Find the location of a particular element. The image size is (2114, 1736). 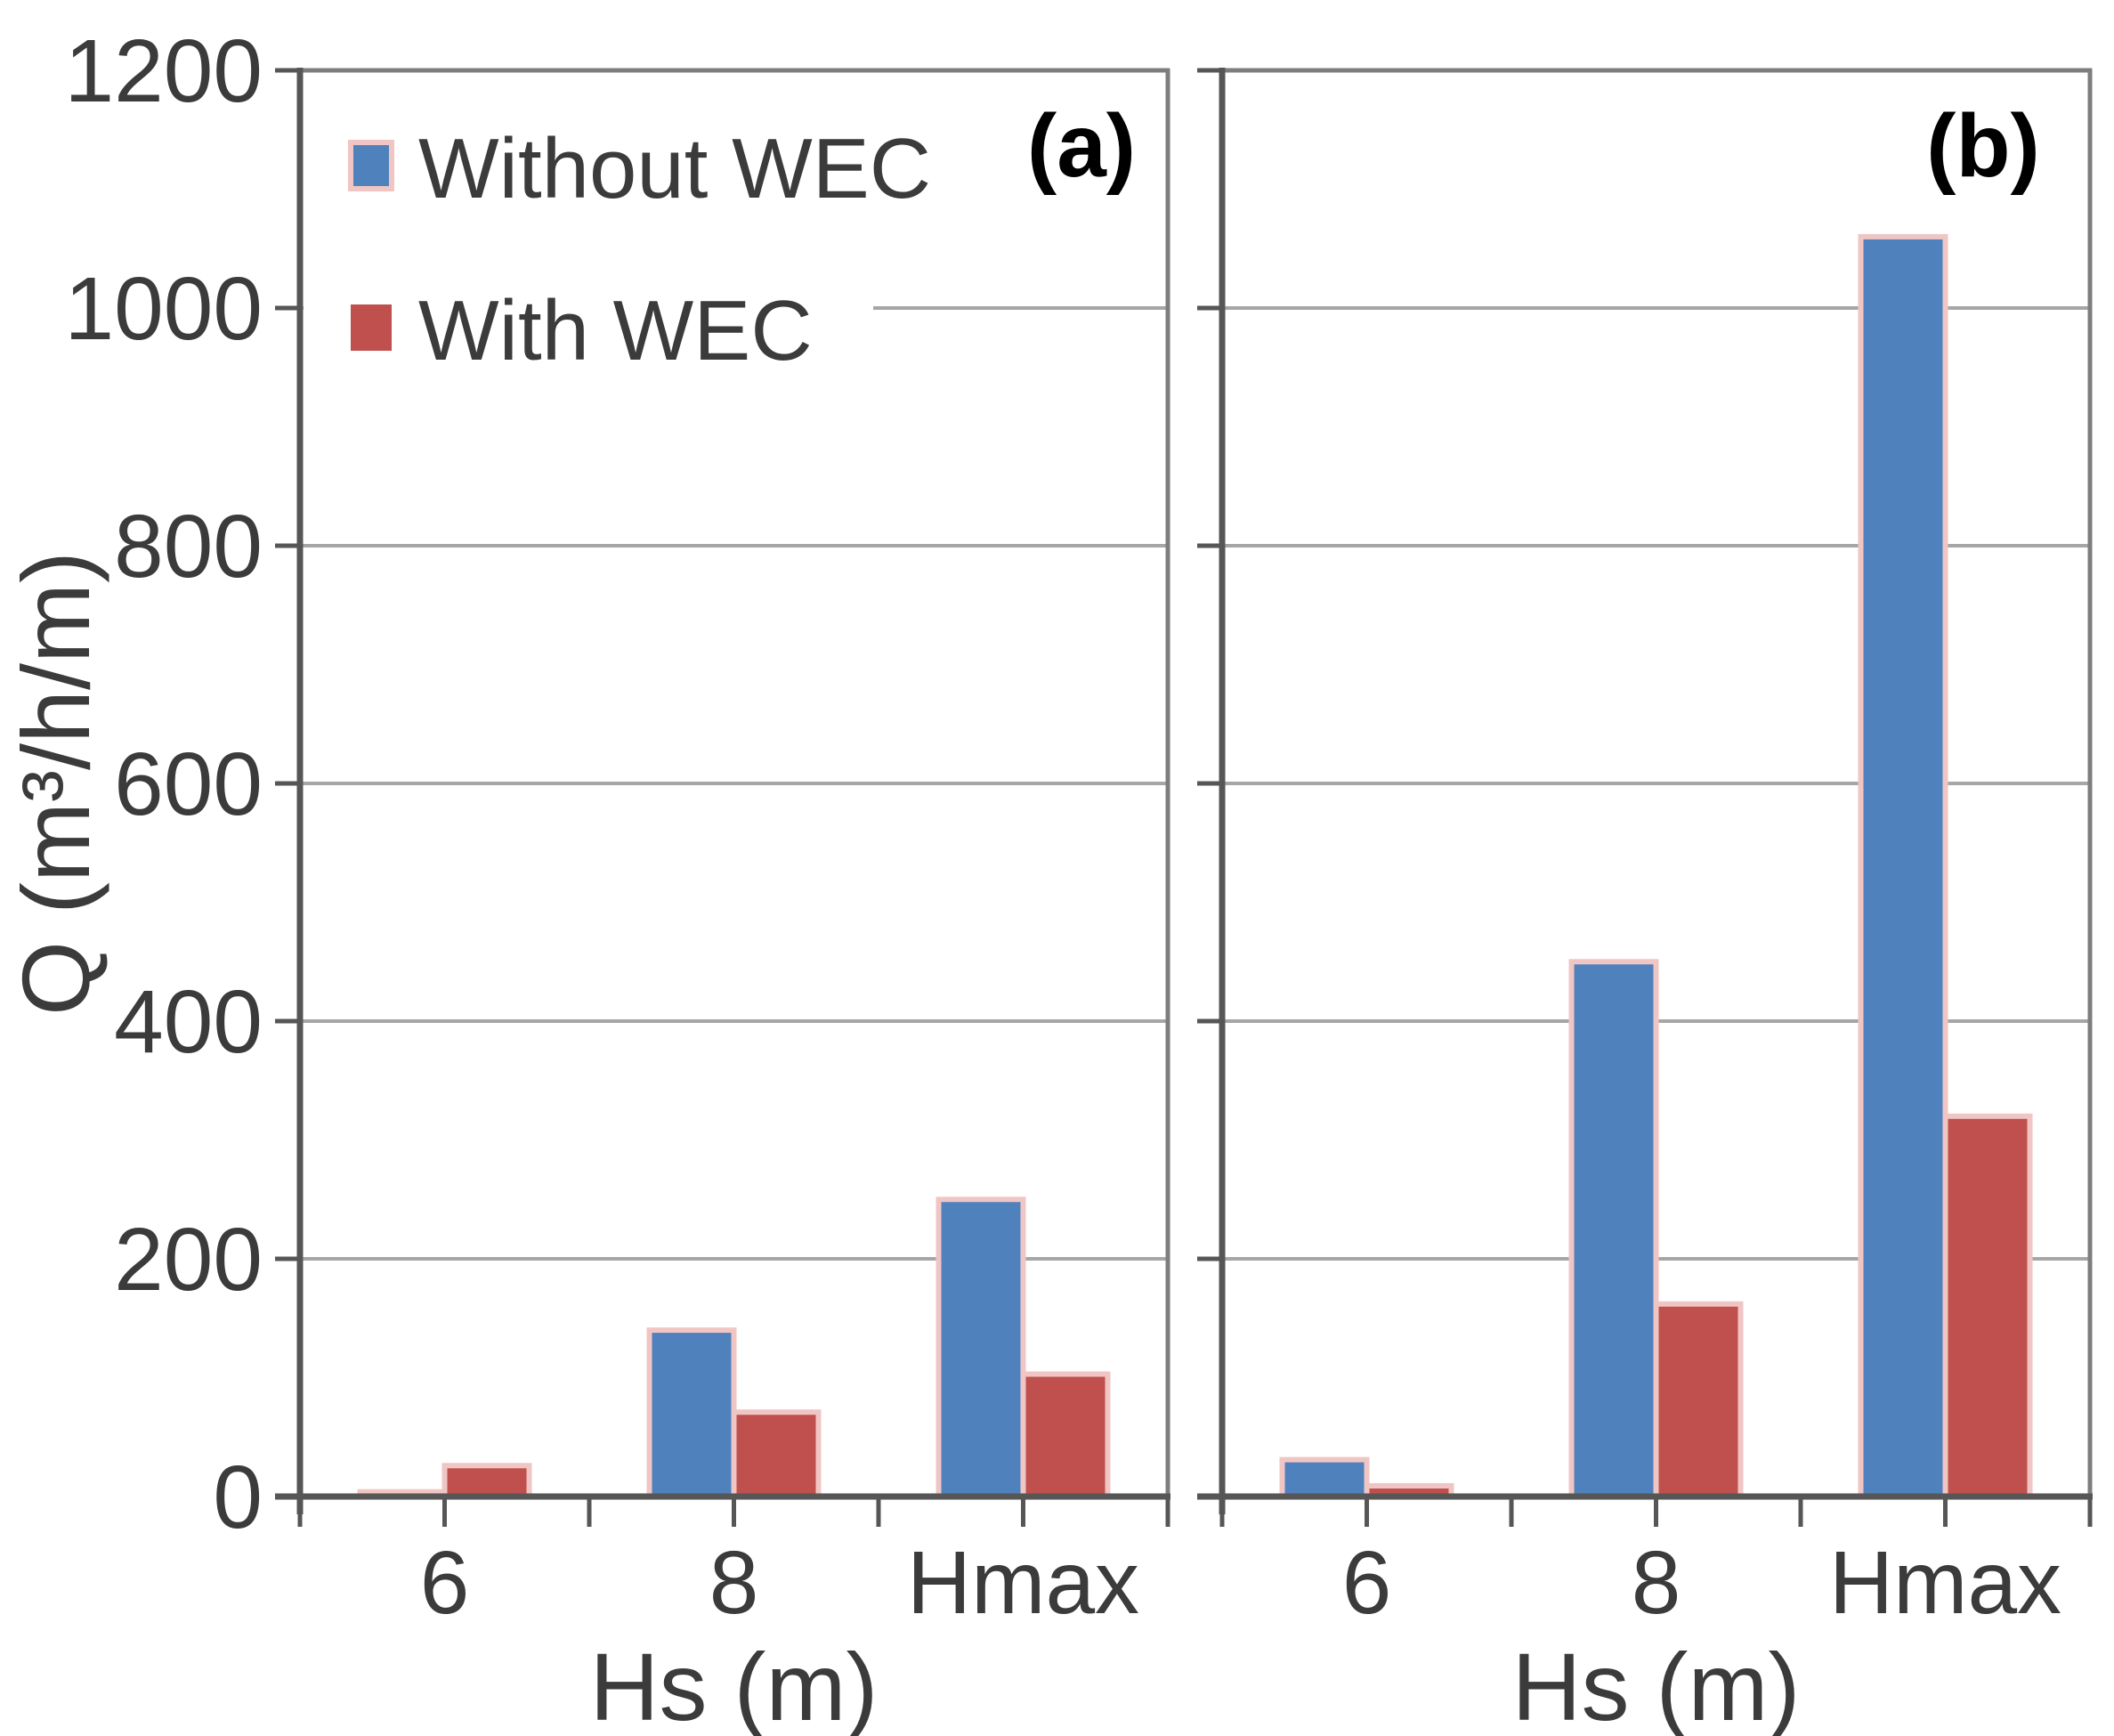

legend-background is located at coordinates (589, 233).